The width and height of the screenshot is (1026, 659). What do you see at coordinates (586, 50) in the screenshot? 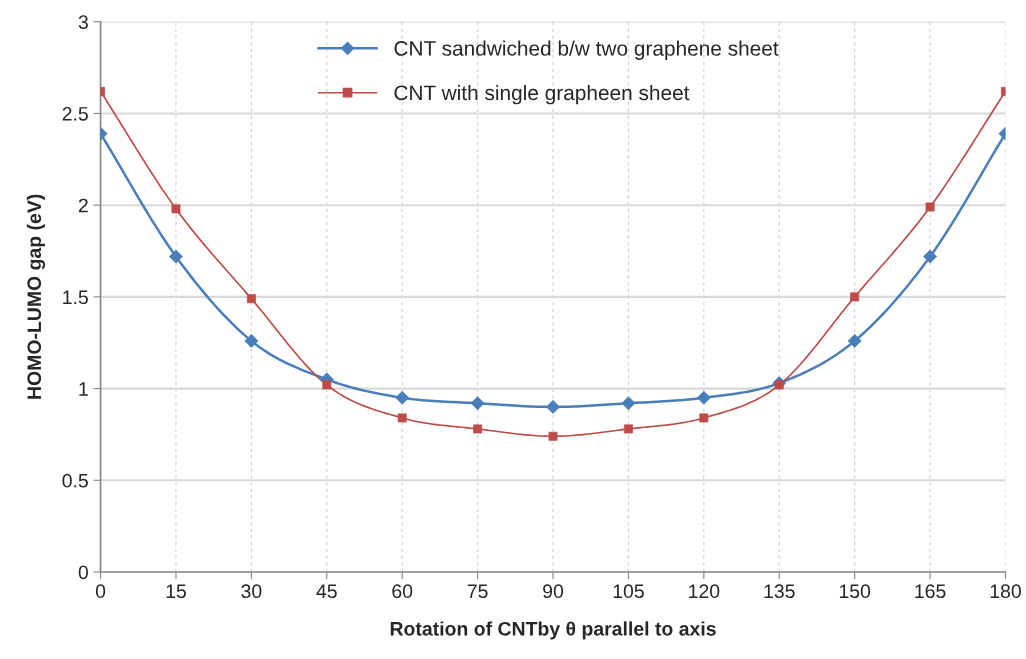
I see `legend-label: CNT sandwiched b/w two graphene sheet` at bounding box center [586, 50].